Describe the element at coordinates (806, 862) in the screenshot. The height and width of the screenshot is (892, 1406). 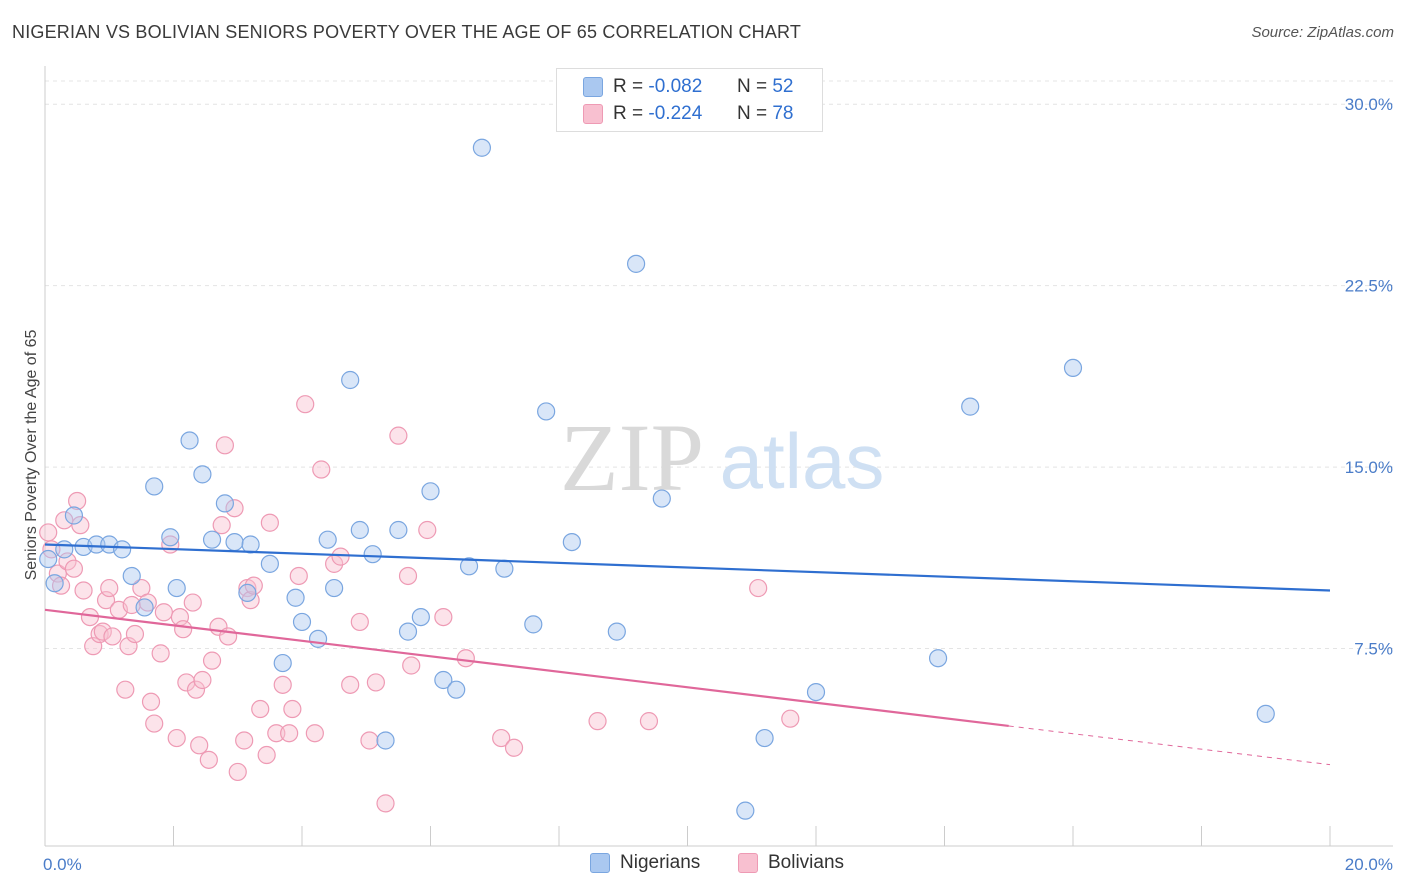
I see `legend-label-bolivians: Bolivians` at that location.